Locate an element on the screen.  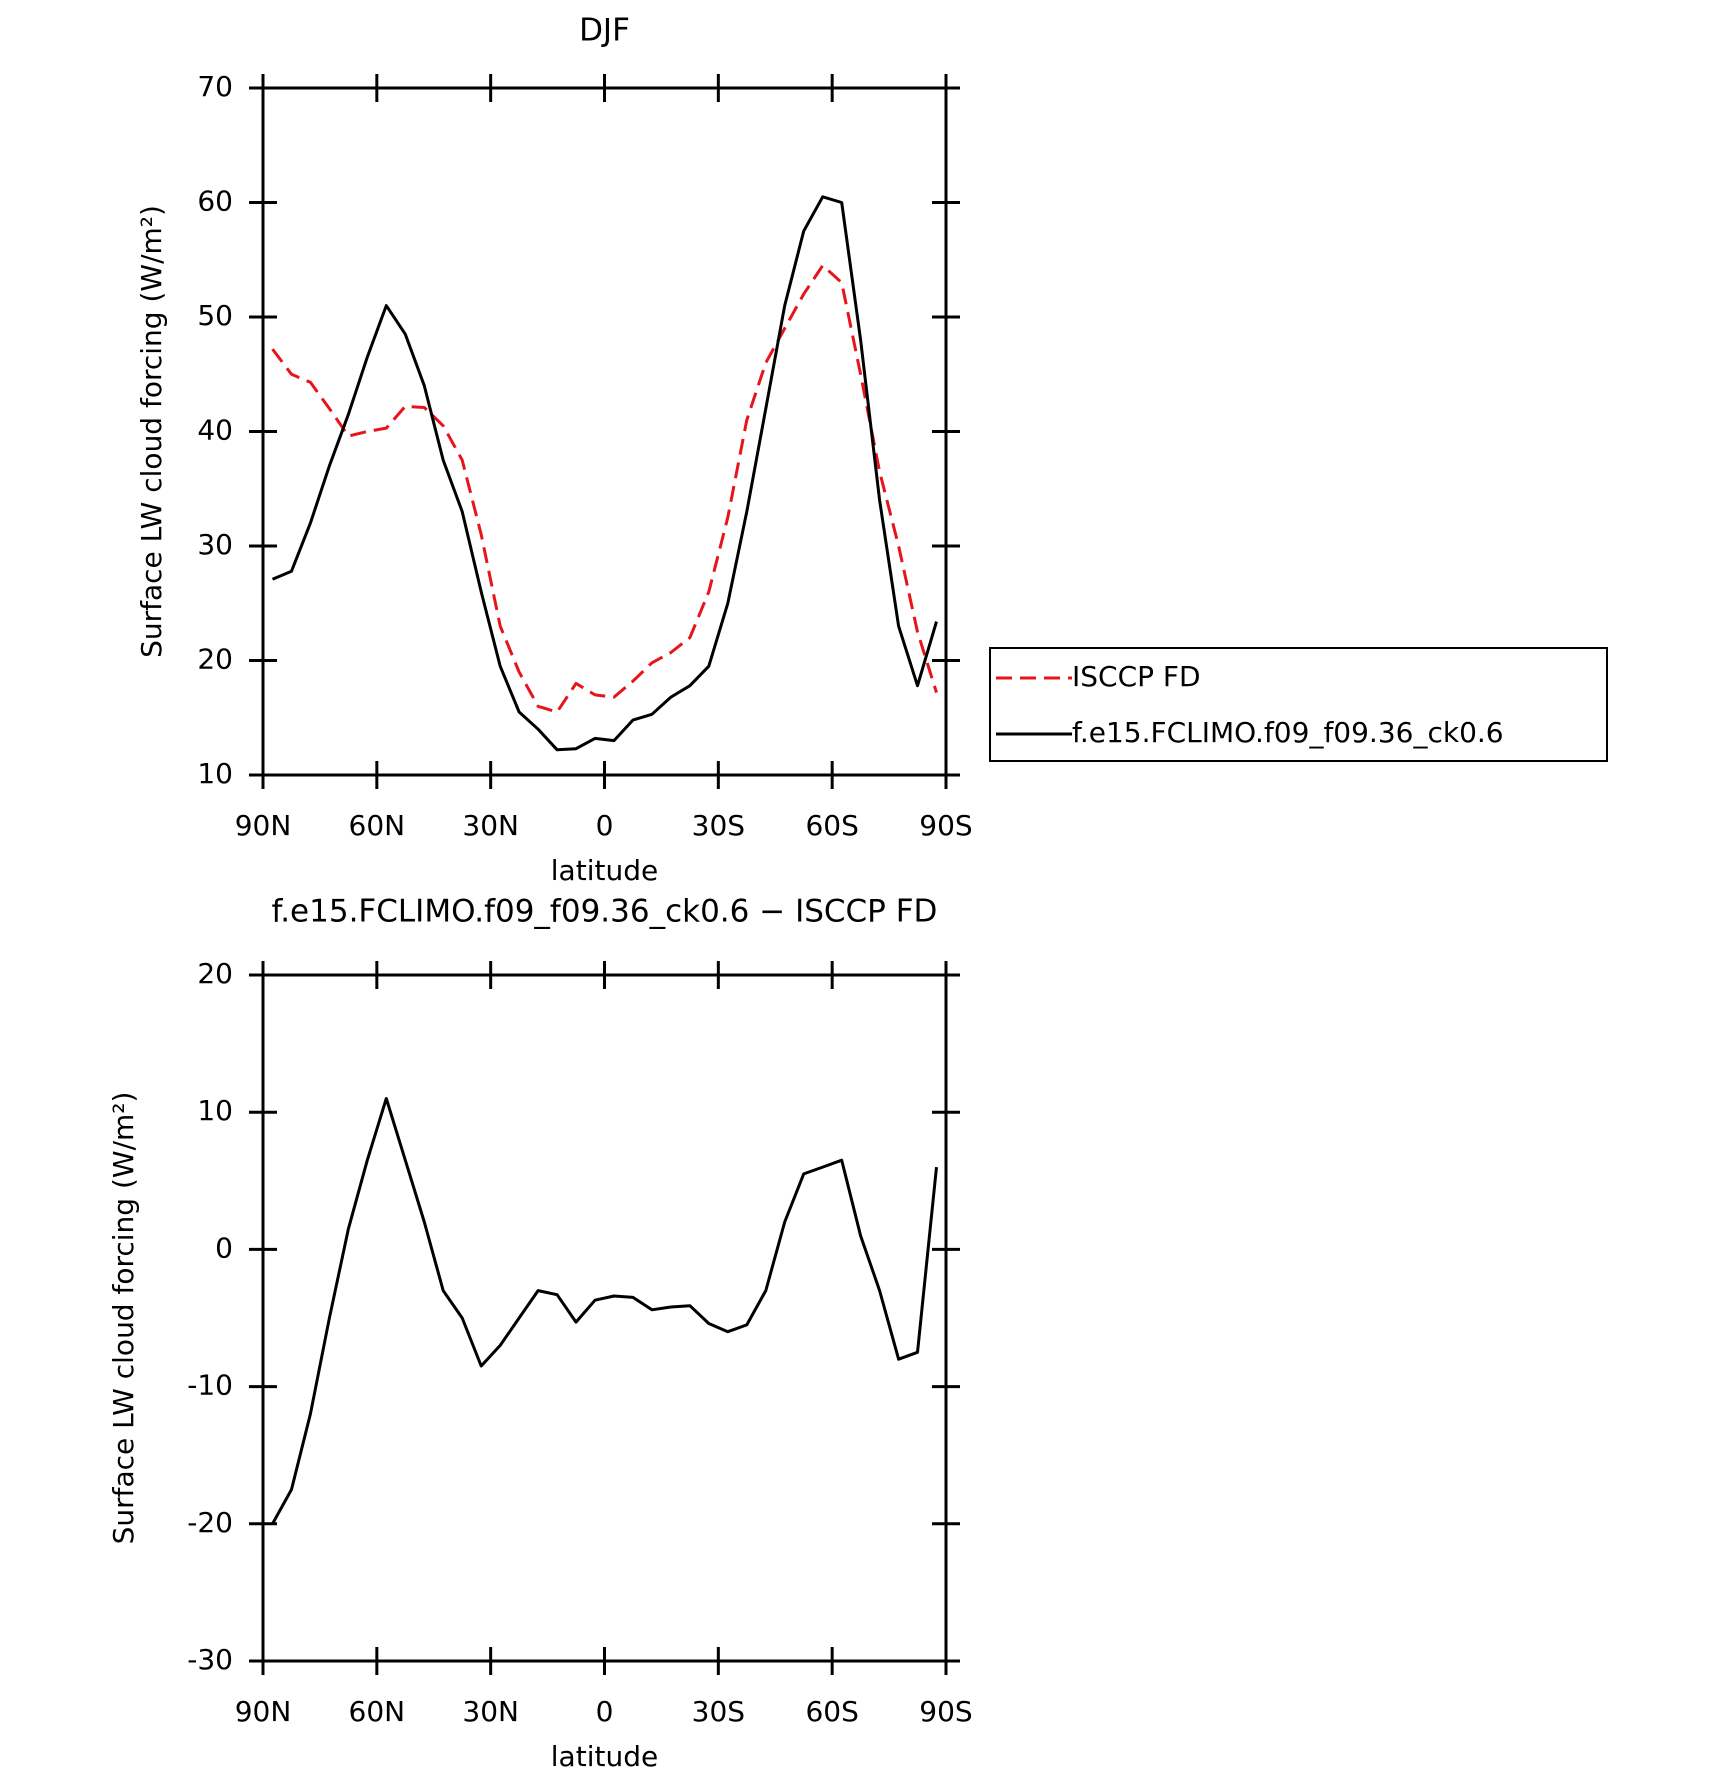
y-tick-label: 30 is located at coordinates (215, 544).